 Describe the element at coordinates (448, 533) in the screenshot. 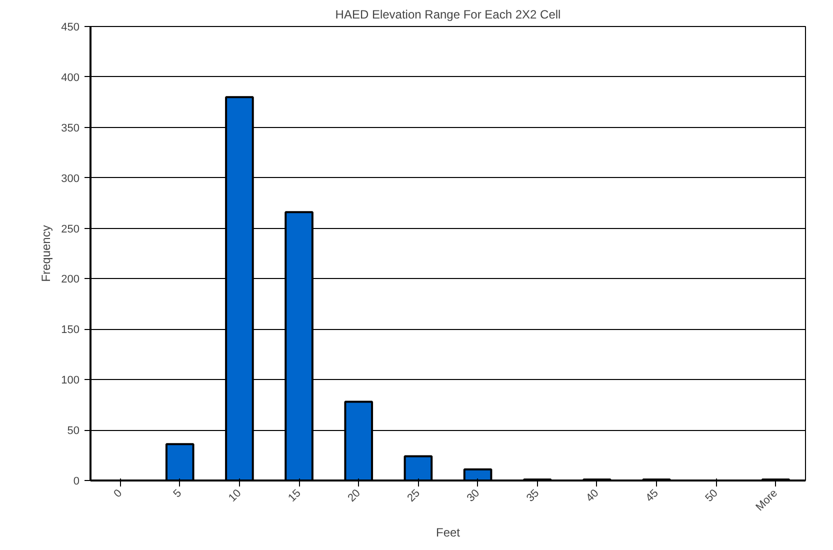

I see `x-axis-title: Feet` at that location.